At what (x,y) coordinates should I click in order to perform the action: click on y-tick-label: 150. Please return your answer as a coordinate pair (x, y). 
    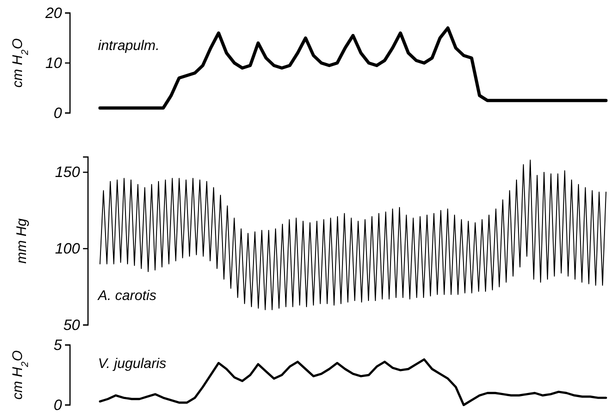
    Looking at the image, I should click on (67, 173).